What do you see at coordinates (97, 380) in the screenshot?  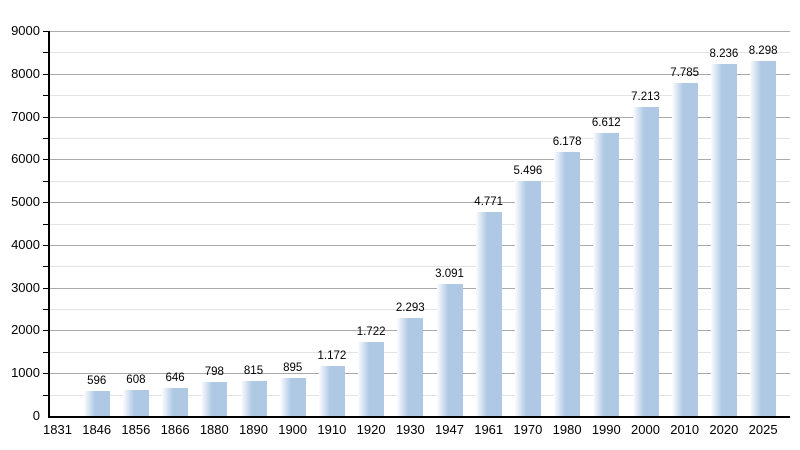 I see `bar-value-label: 596` at bounding box center [97, 380].